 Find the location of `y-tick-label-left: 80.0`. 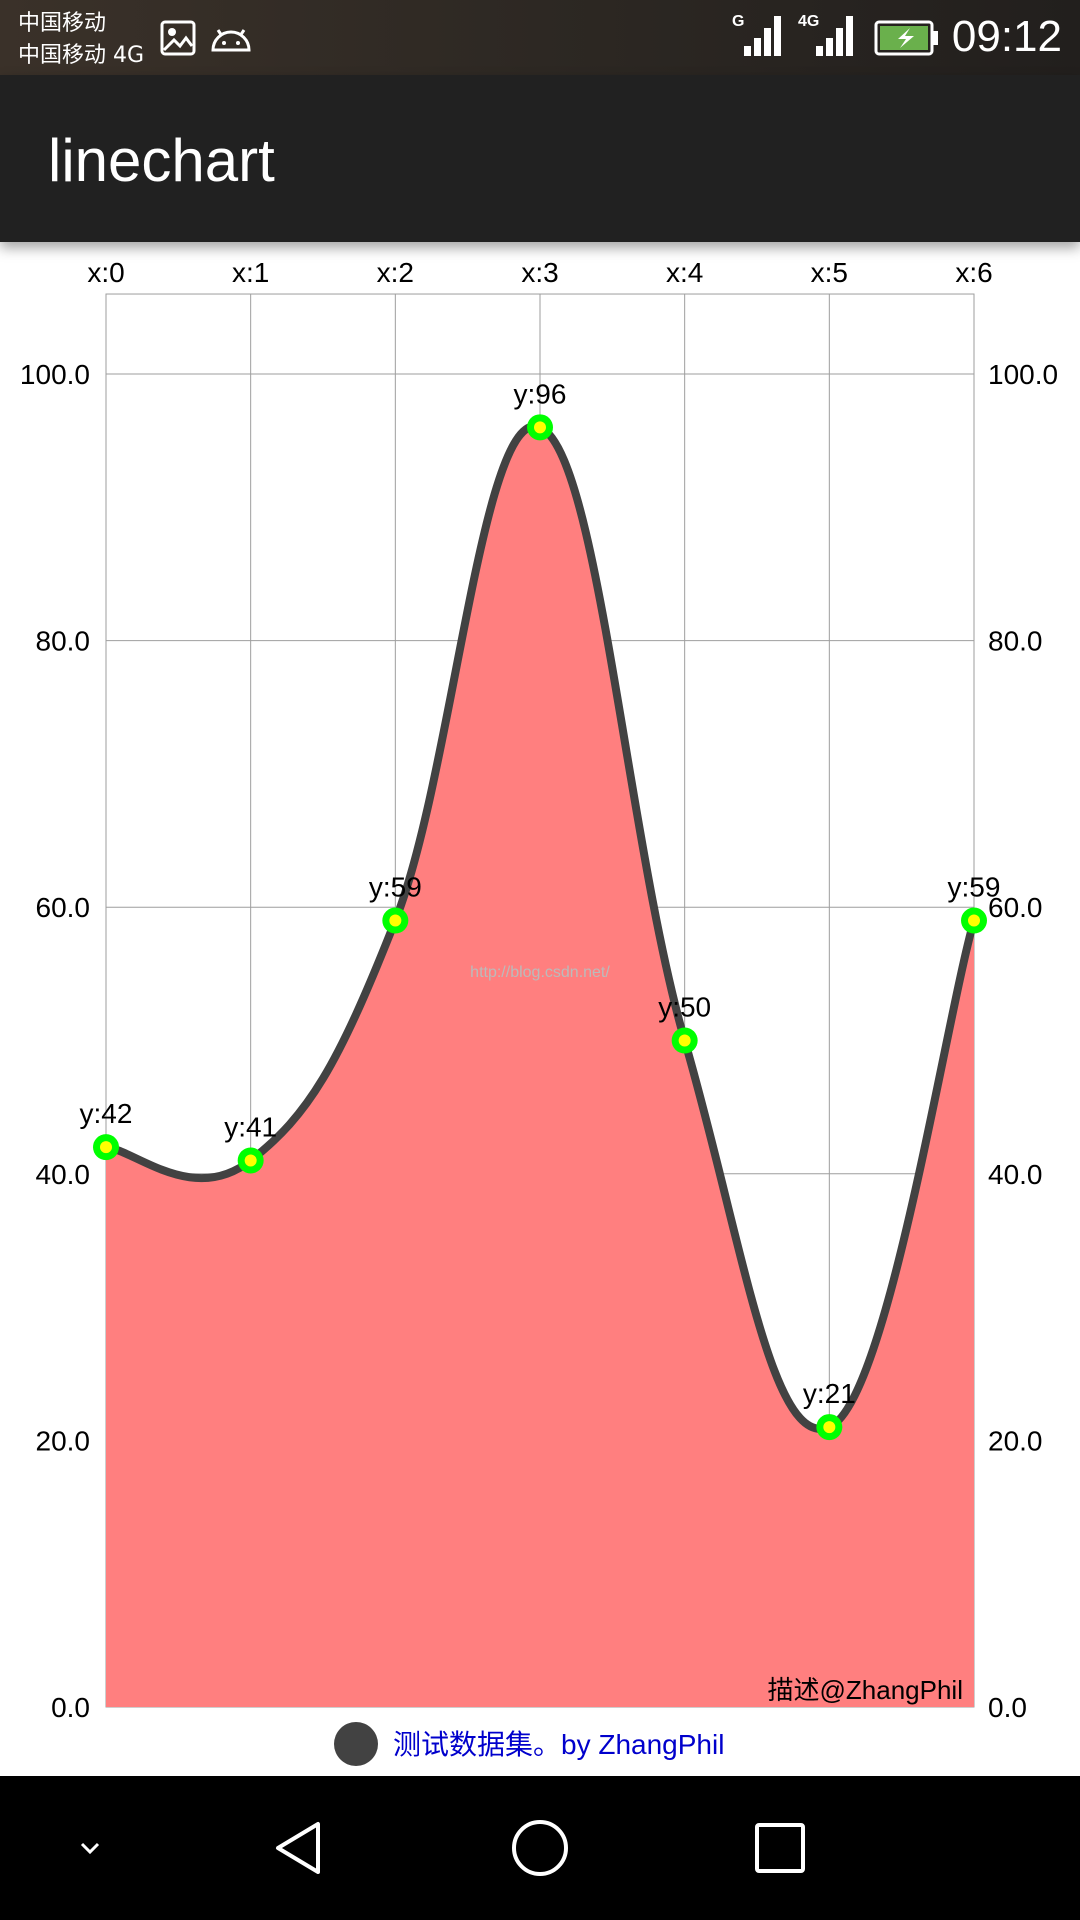

y-tick-label-left: 80.0 is located at coordinates (63, 641).